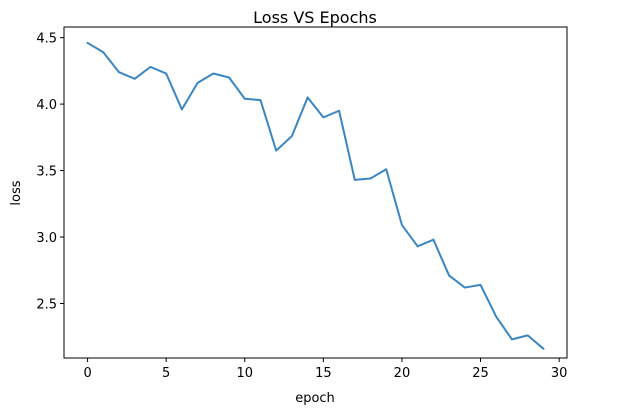 The height and width of the screenshot is (419, 627). Describe the element at coordinates (315, 398) in the screenshot. I see `x-axis-label: epoch` at that location.